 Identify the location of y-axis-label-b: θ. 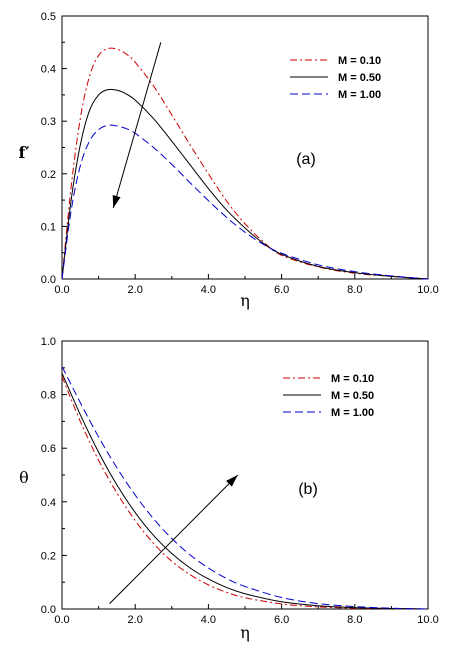
(24, 477).